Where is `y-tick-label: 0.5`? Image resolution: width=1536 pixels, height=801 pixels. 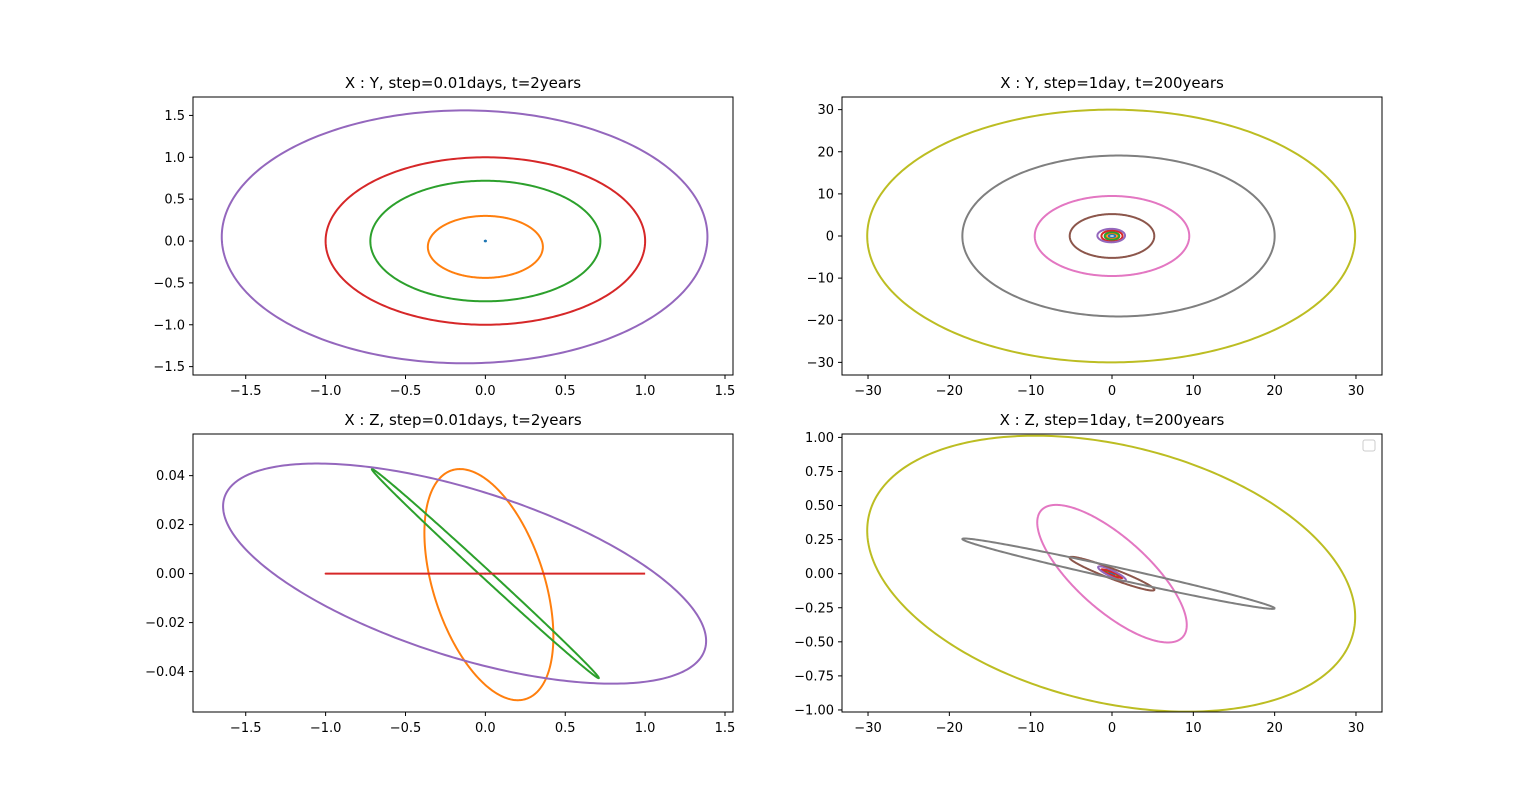
y-tick-label: 0.5 is located at coordinates (174, 200).